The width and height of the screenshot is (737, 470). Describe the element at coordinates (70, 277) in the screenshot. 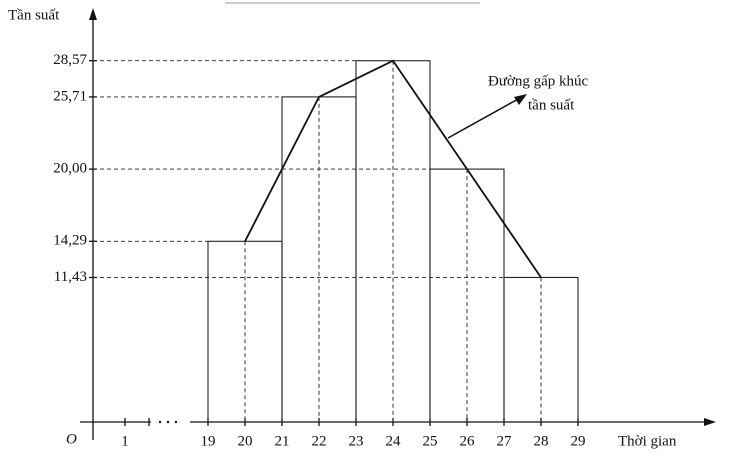

I see `y-tick-label: 11,43` at that location.